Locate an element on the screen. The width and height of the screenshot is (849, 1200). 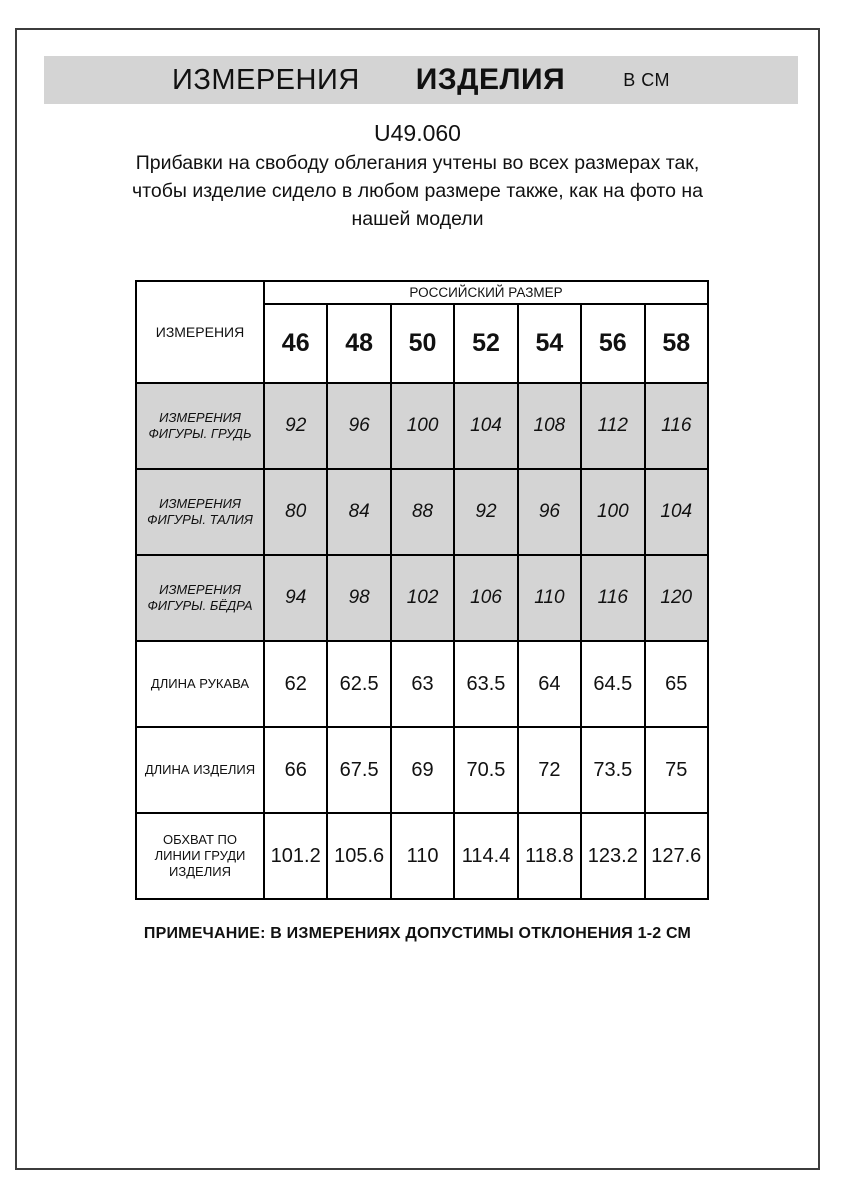
row-label: ИЗМЕРЕНИЯ ФИГУРЫ. ТАЛИЯ is located at coordinates (200, 512).